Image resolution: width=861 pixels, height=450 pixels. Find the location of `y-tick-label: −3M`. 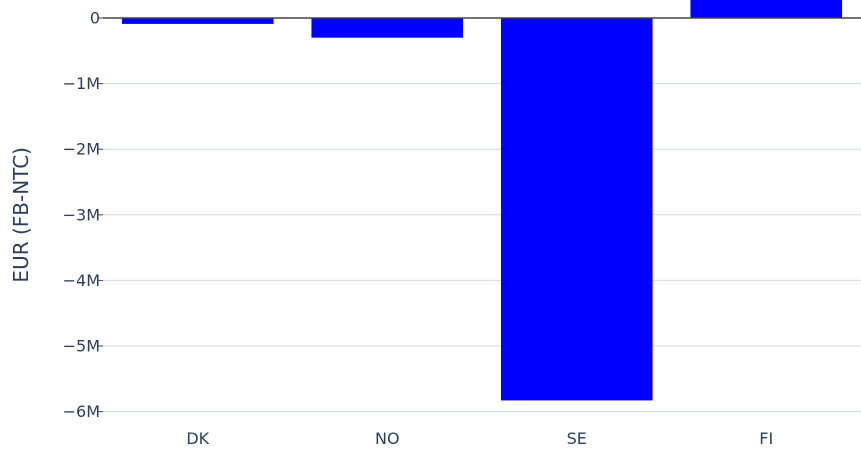

y-tick-label: −3M is located at coordinates (81, 214).